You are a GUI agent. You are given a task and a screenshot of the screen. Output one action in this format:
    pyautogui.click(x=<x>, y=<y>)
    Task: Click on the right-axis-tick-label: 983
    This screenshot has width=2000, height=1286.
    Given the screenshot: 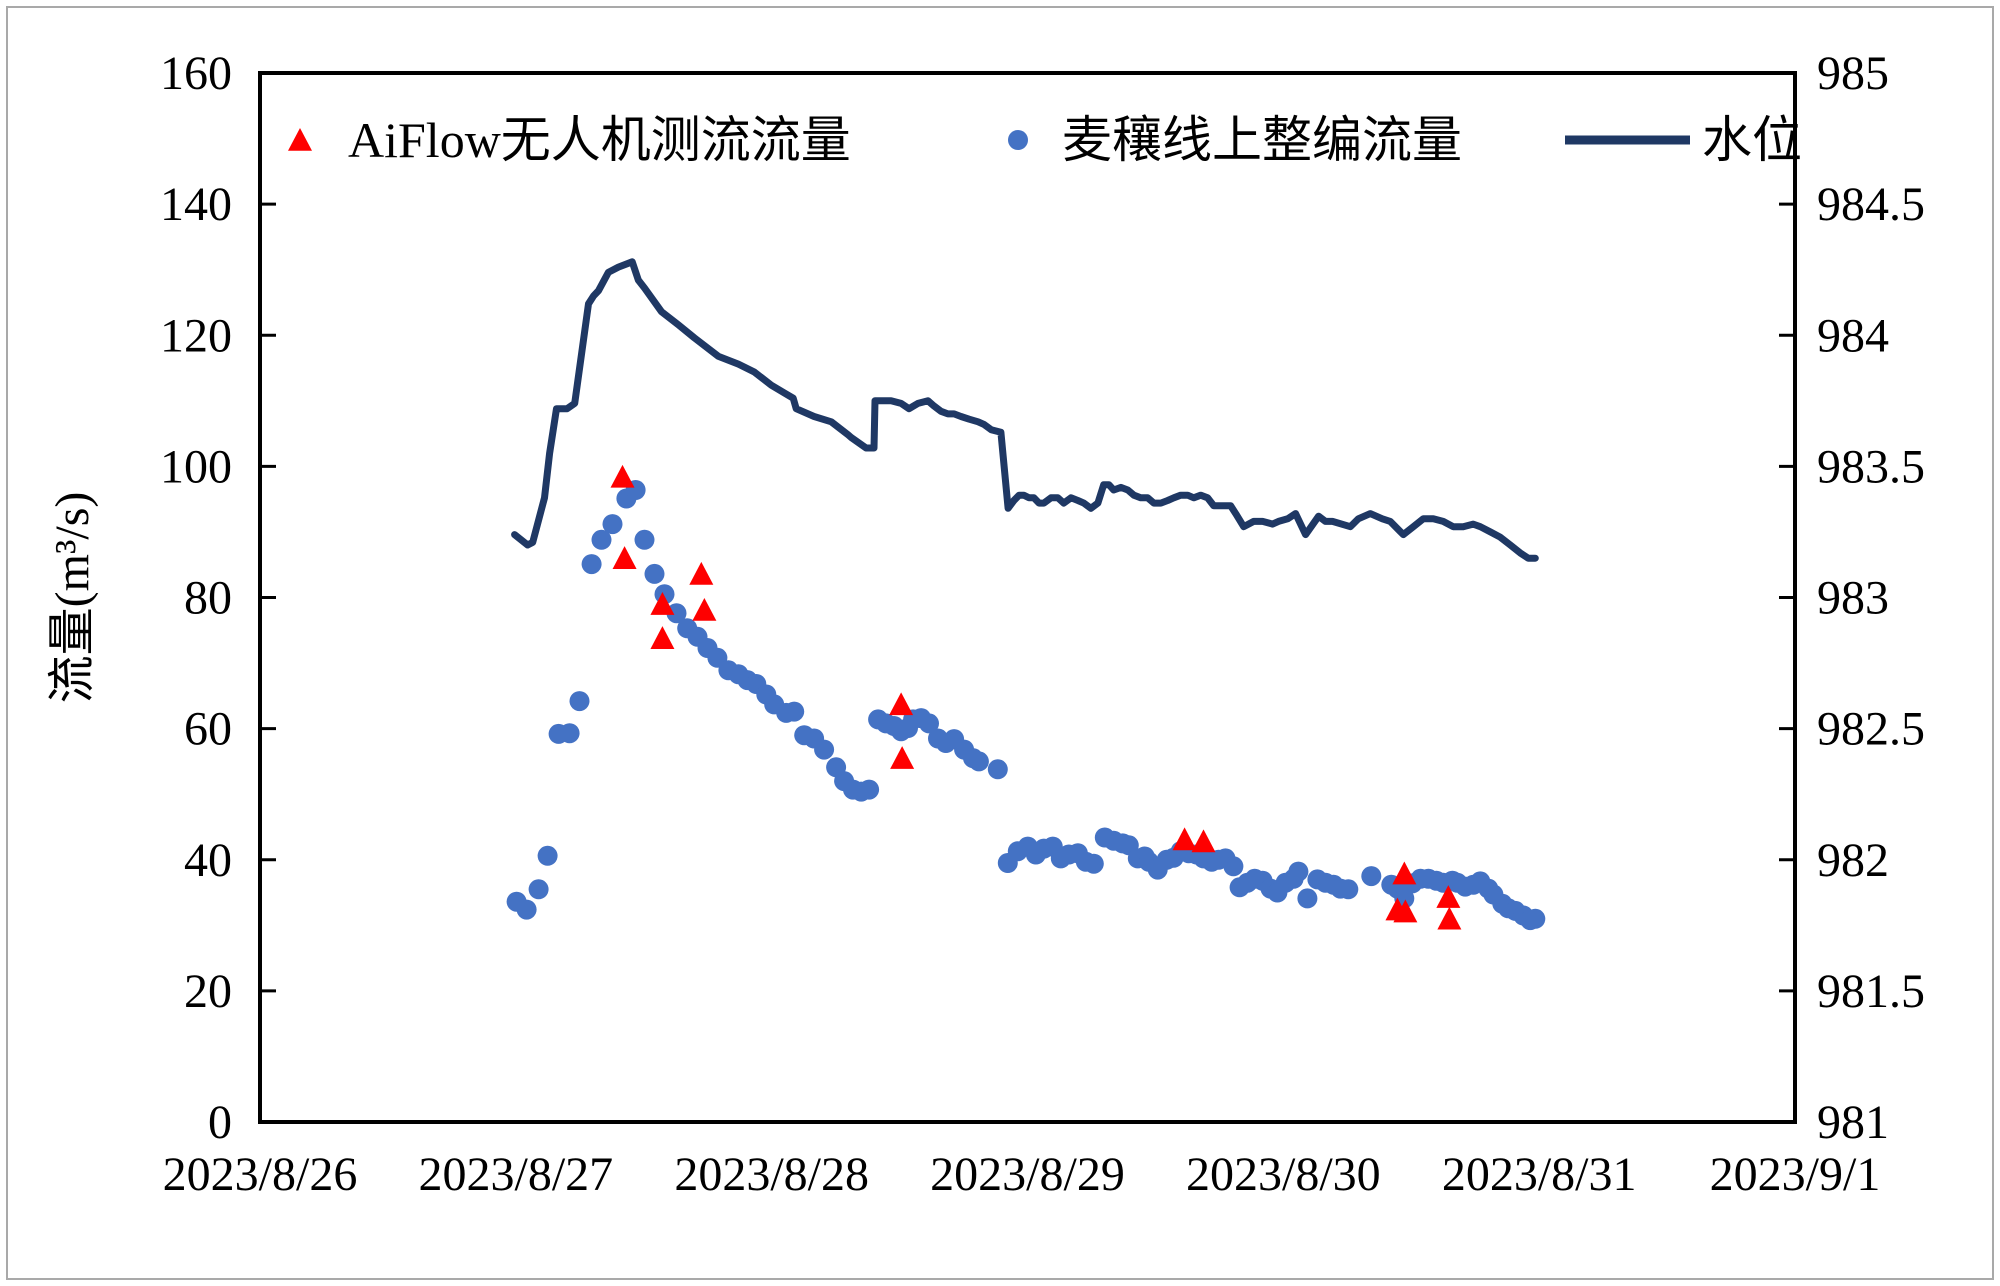 What is the action you would take?
    pyautogui.click(x=1853, y=598)
    